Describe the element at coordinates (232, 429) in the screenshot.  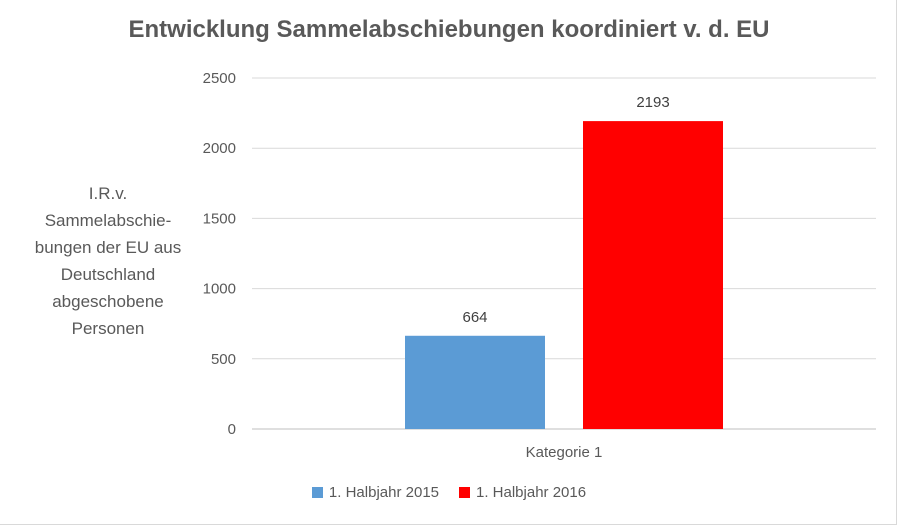
I see `y-tick-label: 0` at that location.